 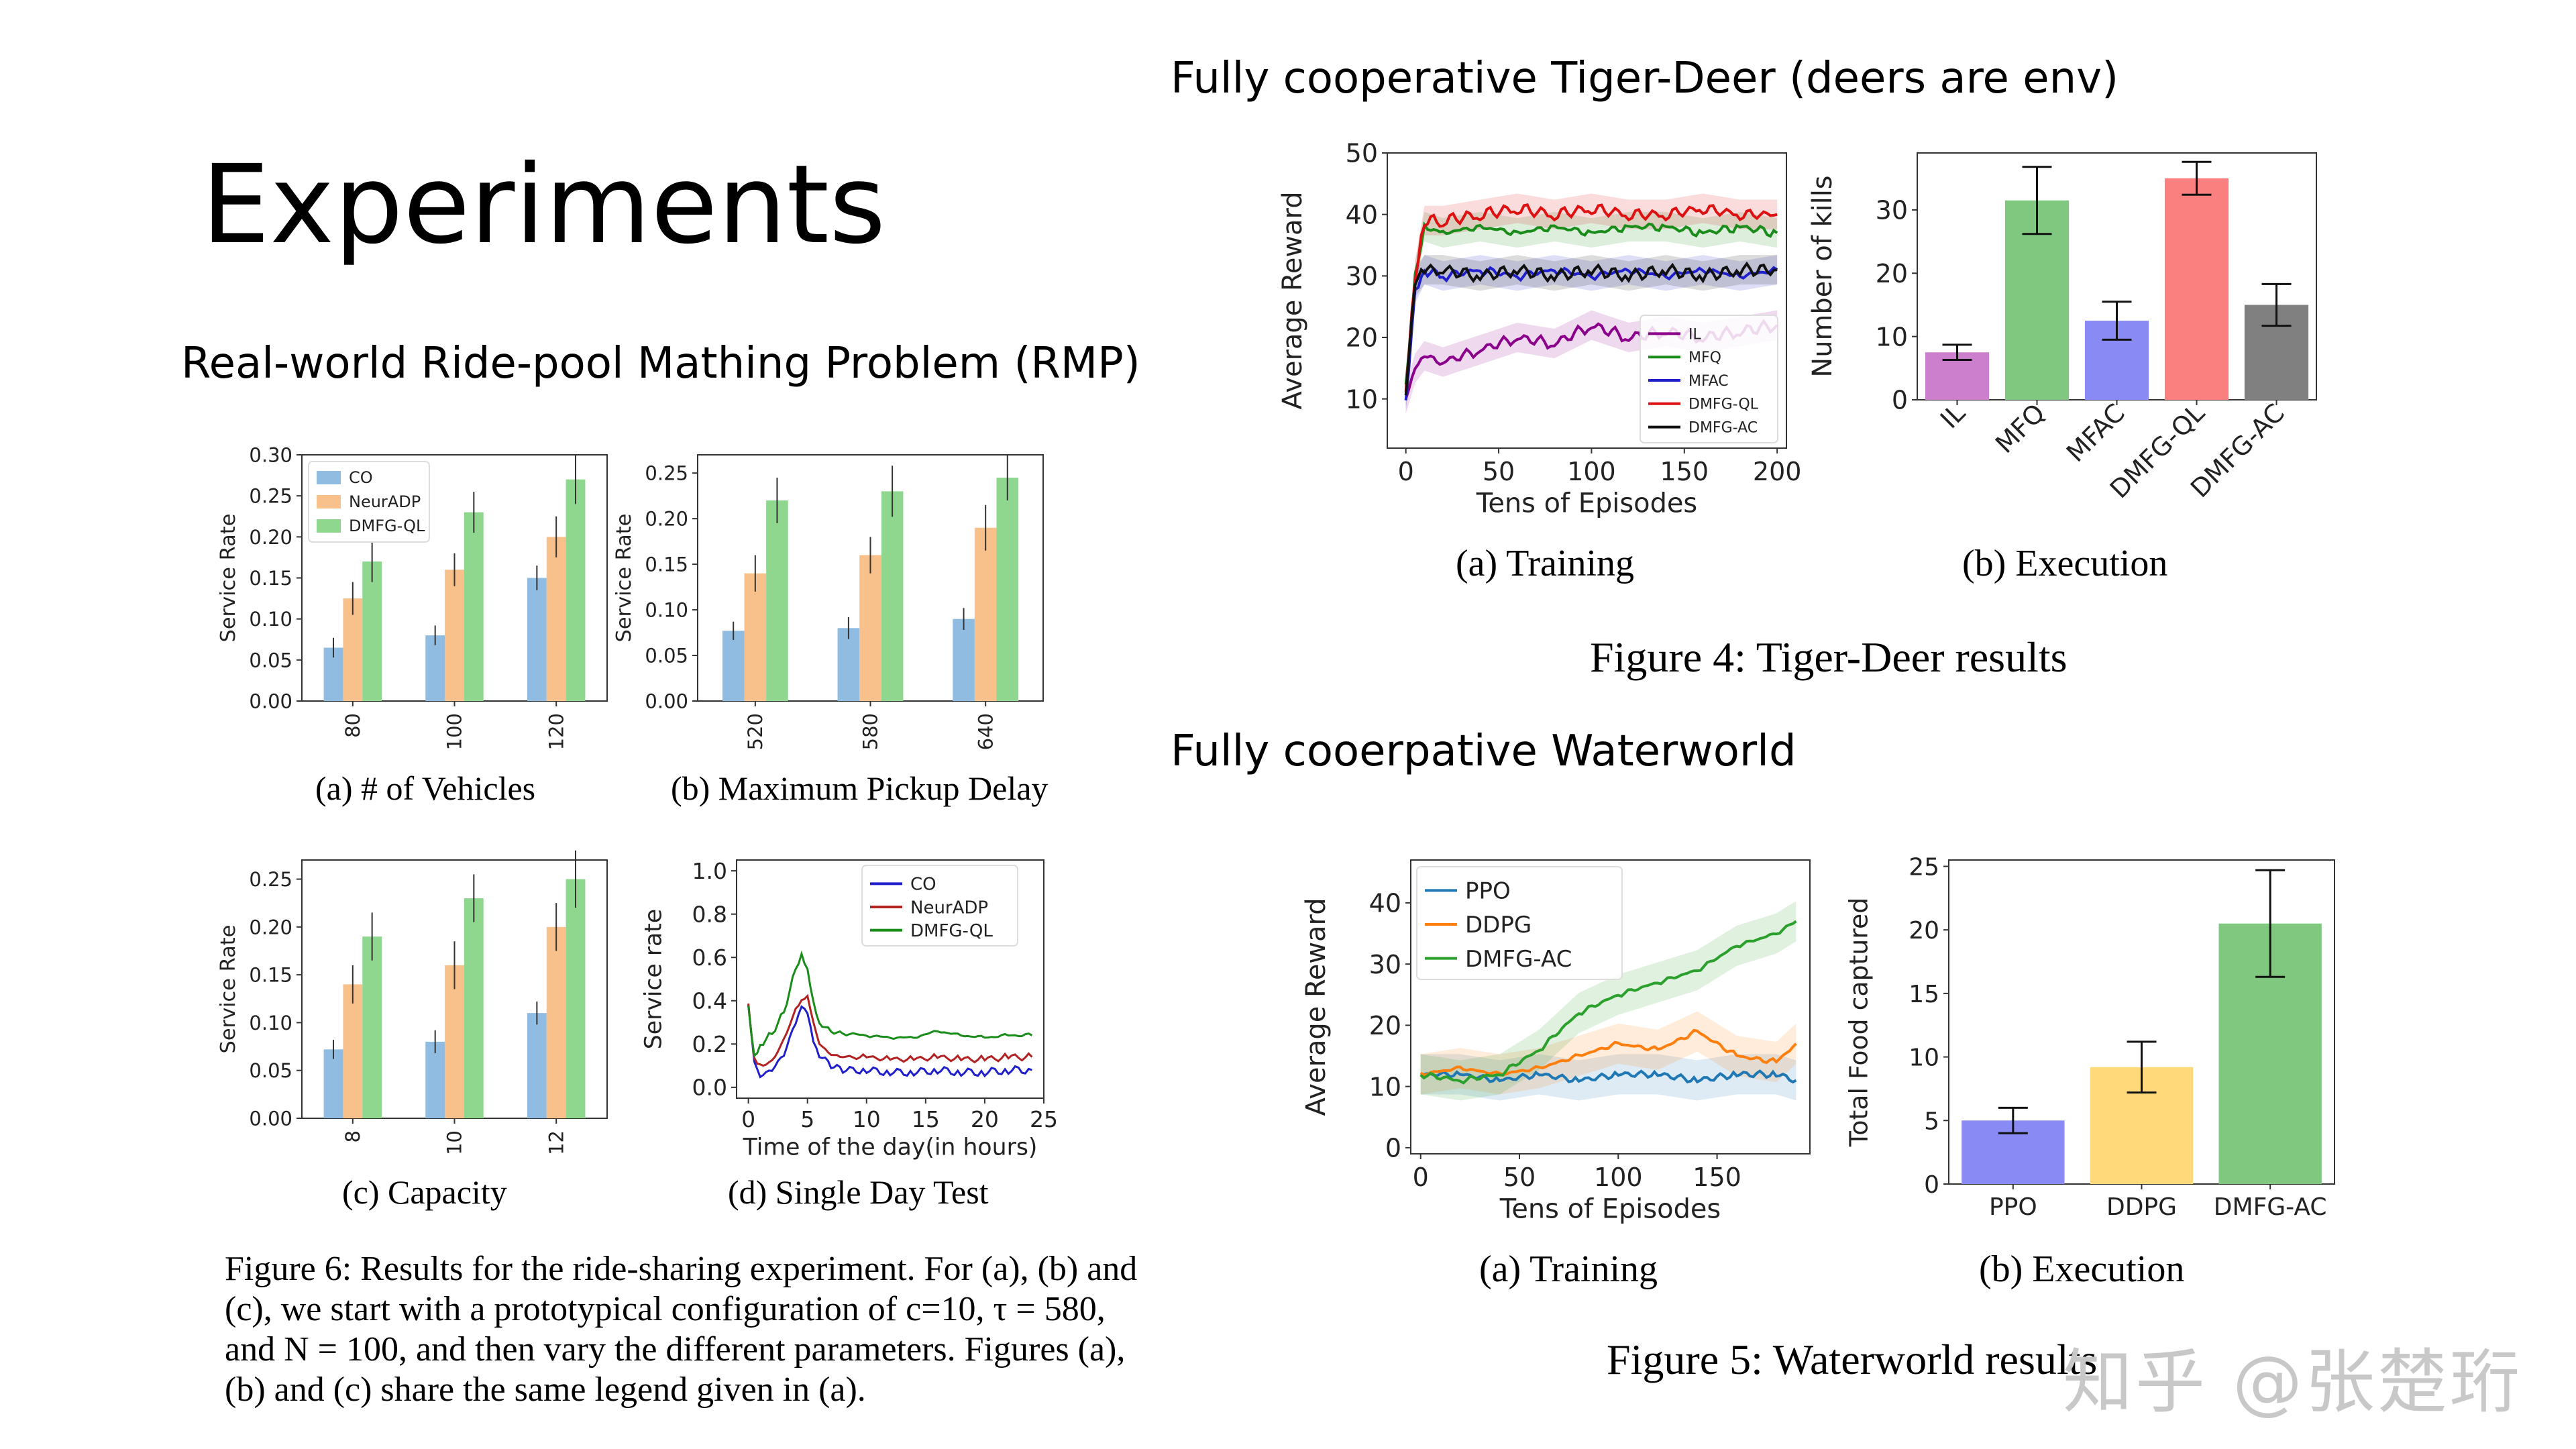 What do you see at coordinates (709, 871) in the screenshot?
I see `y-tick-label: 1.0` at bounding box center [709, 871].